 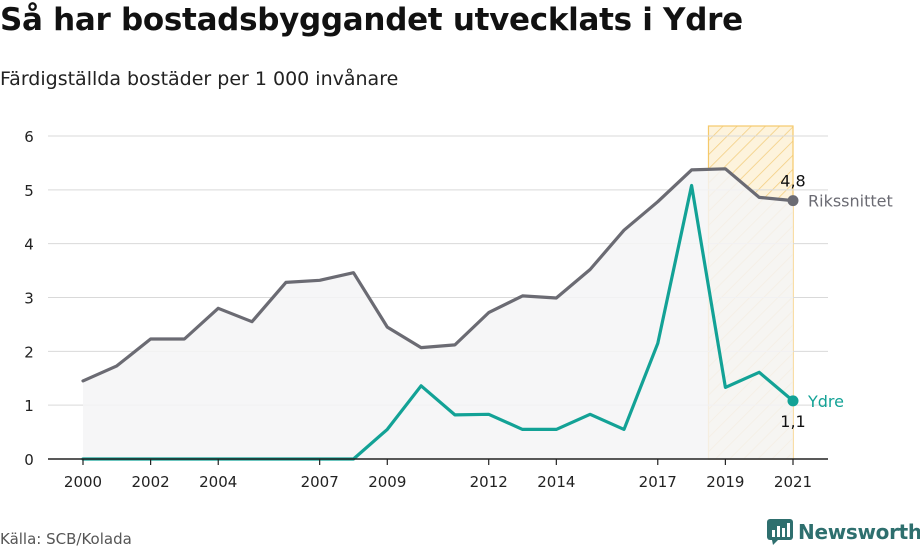 I want to click on x-tick-label-2014: 2014, so click(x=556, y=482).